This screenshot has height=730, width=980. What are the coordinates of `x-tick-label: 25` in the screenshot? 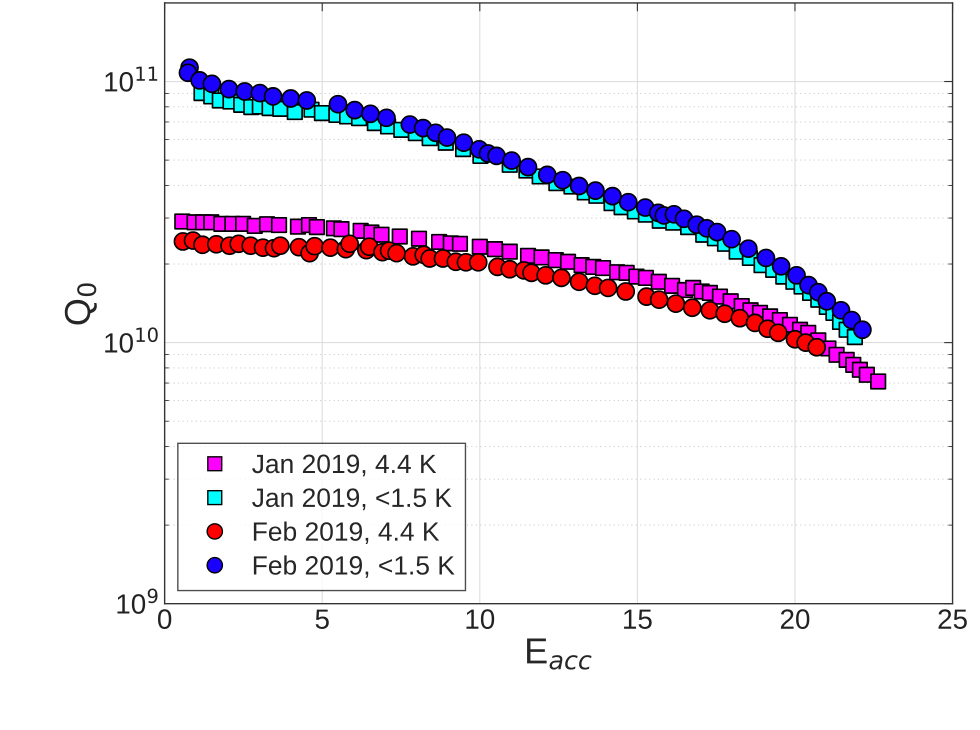 It's located at (952, 619).